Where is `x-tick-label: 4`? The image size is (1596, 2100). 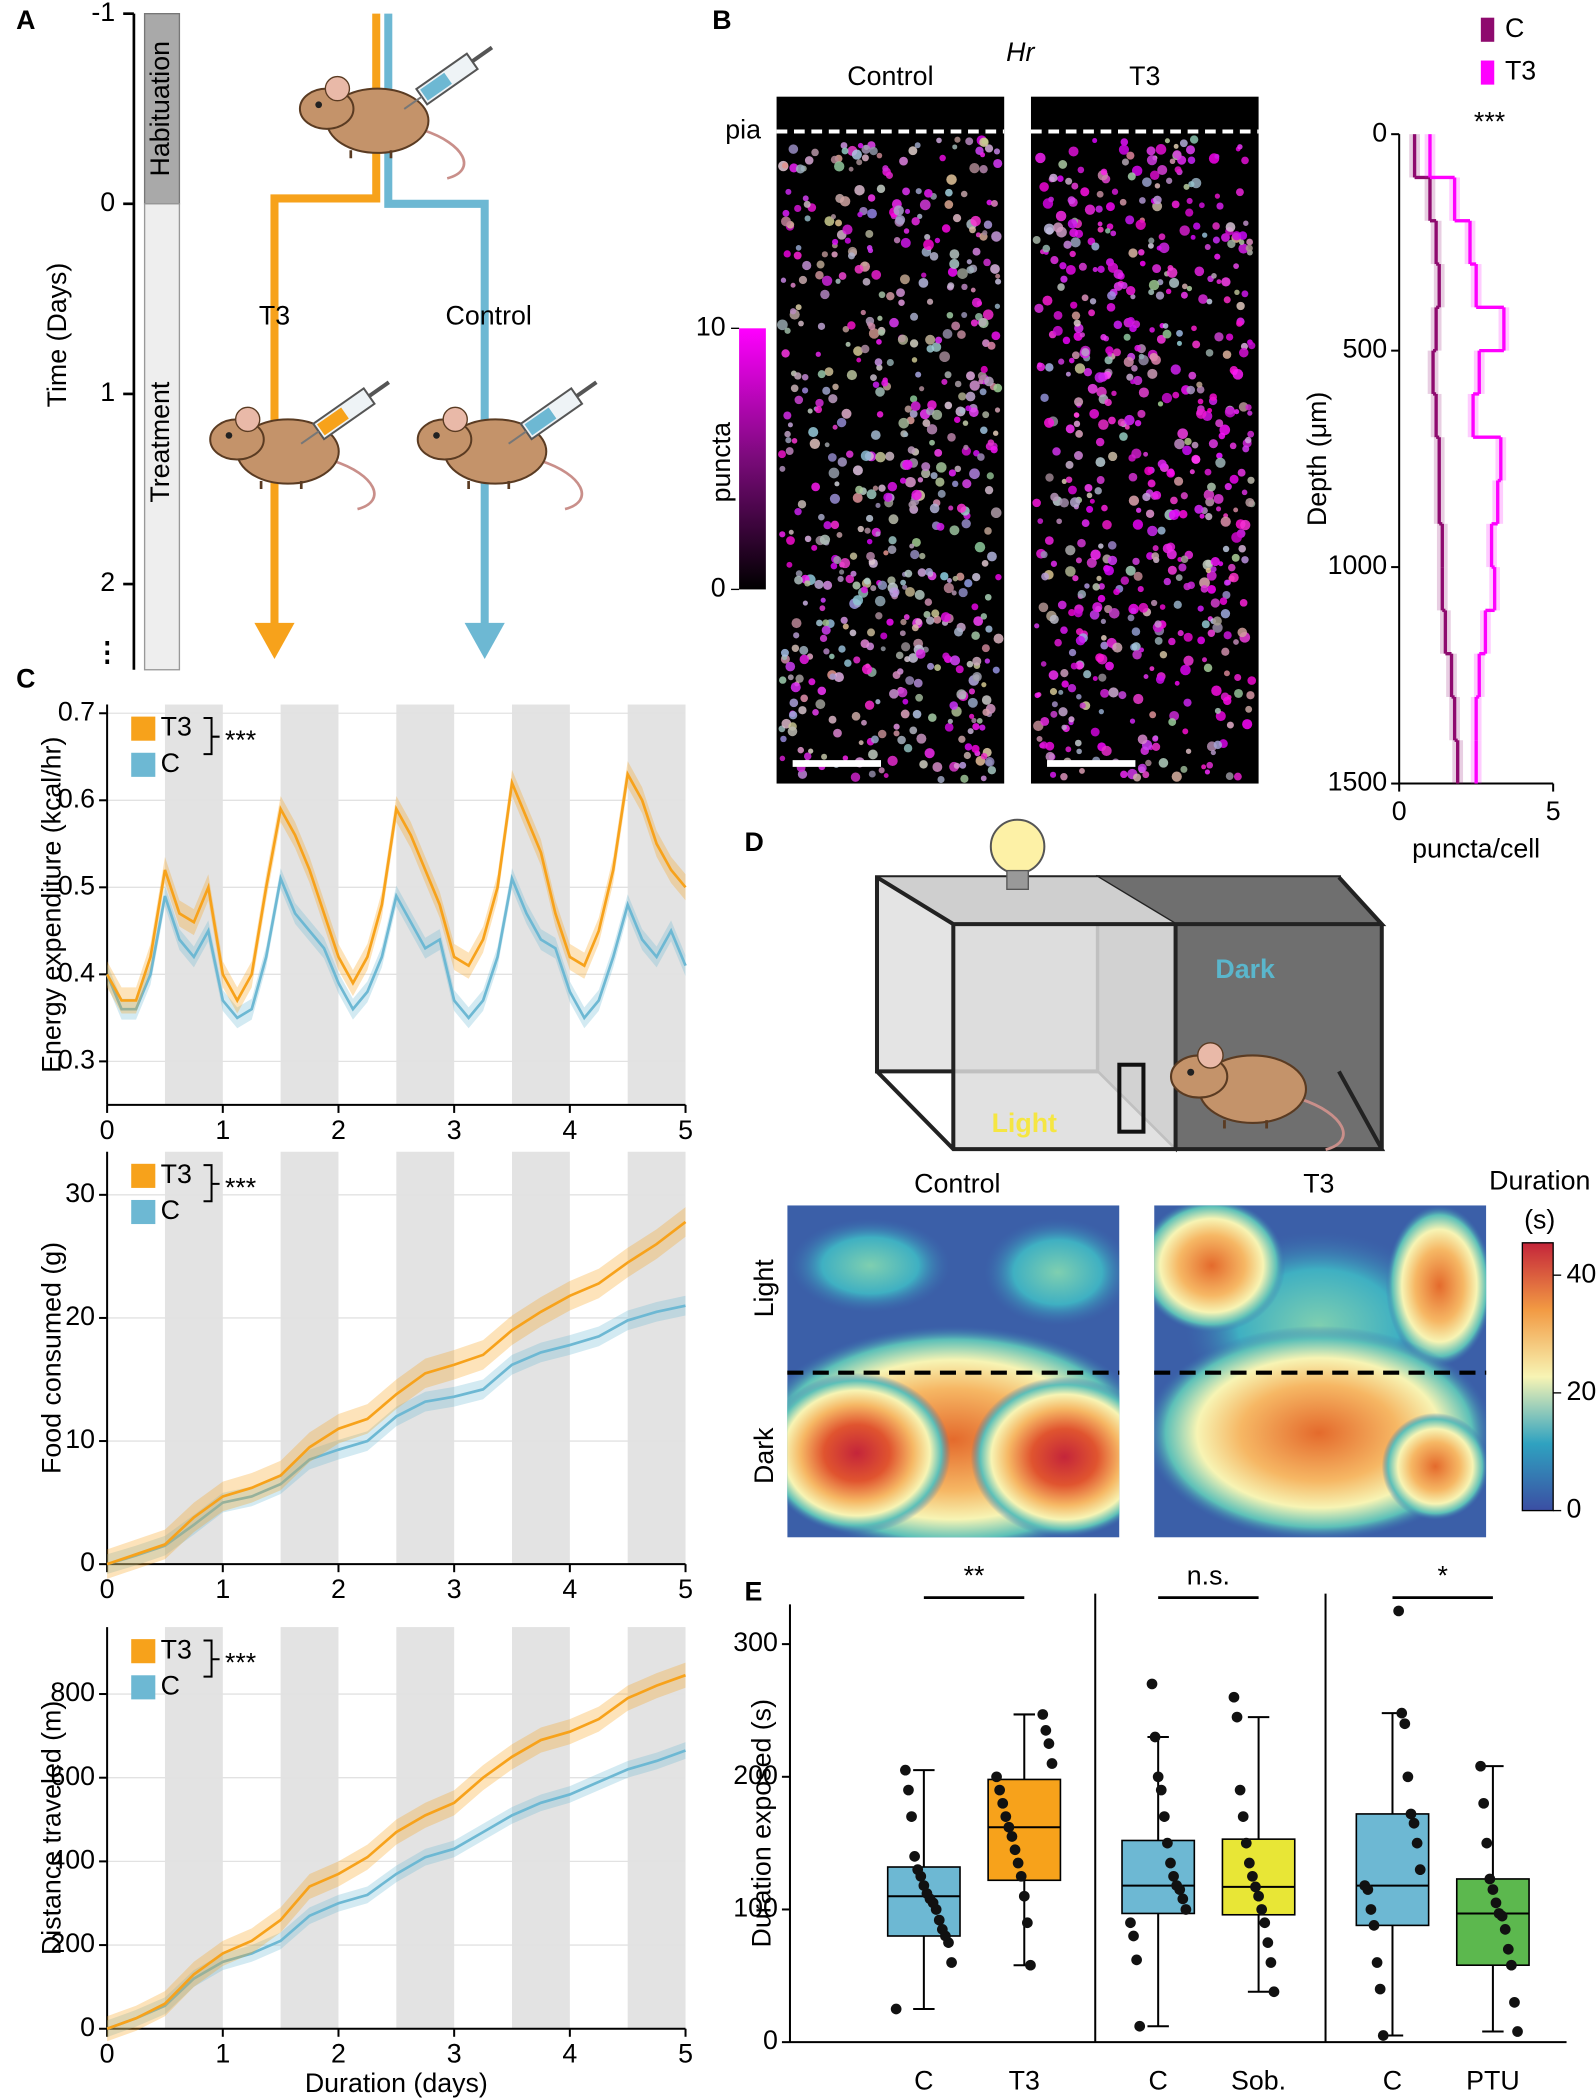 x-tick-label: 4 is located at coordinates (569, 1130).